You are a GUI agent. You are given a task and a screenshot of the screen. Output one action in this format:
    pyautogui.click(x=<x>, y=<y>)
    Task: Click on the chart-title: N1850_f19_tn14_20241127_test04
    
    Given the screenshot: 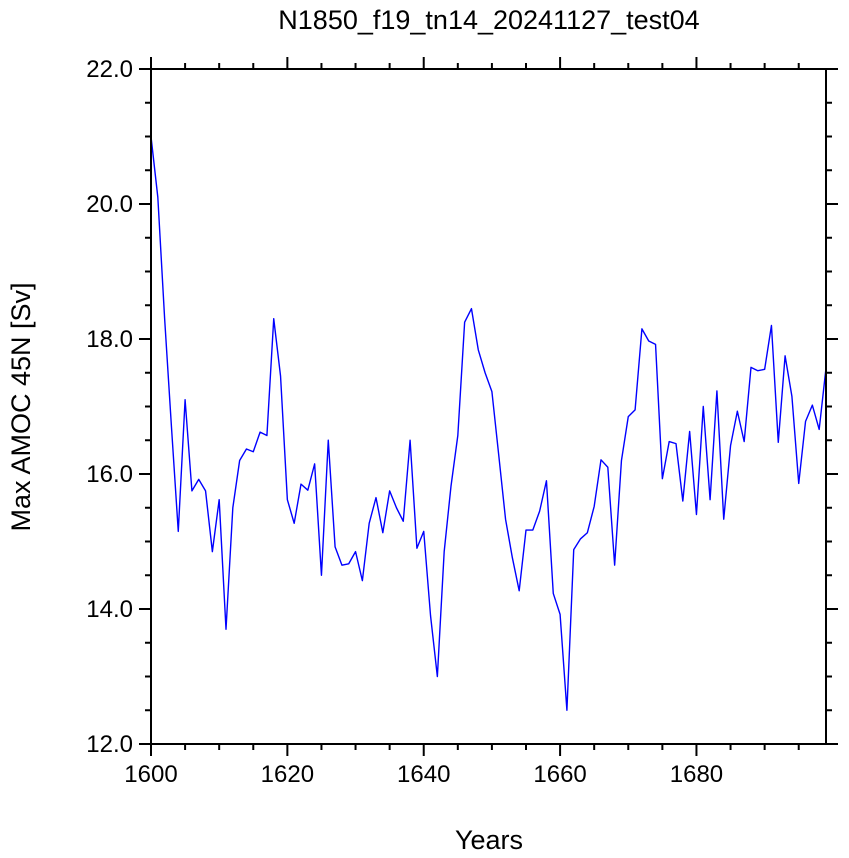 What is the action you would take?
    pyautogui.click(x=488, y=20)
    